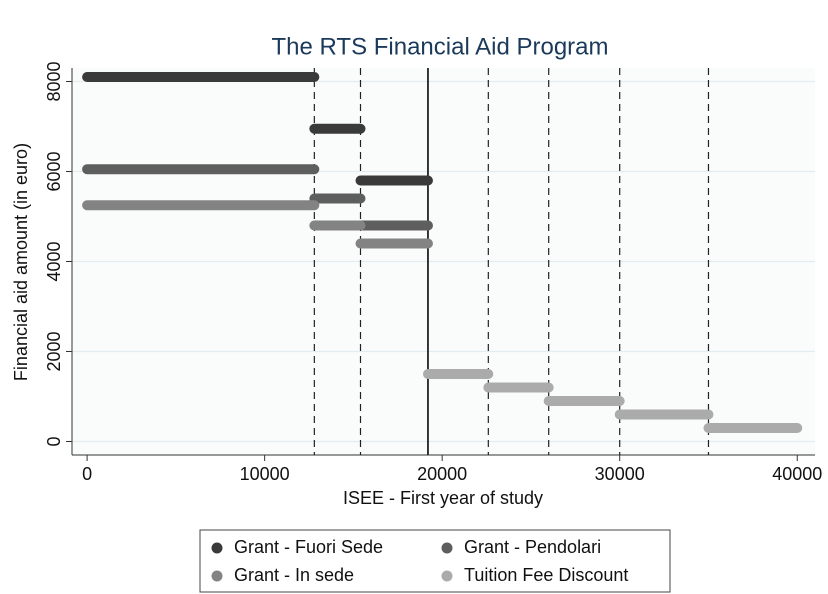 This screenshot has height=594, width=828. I want to click on legend-label: Grant - In sede, so click(294, 575).